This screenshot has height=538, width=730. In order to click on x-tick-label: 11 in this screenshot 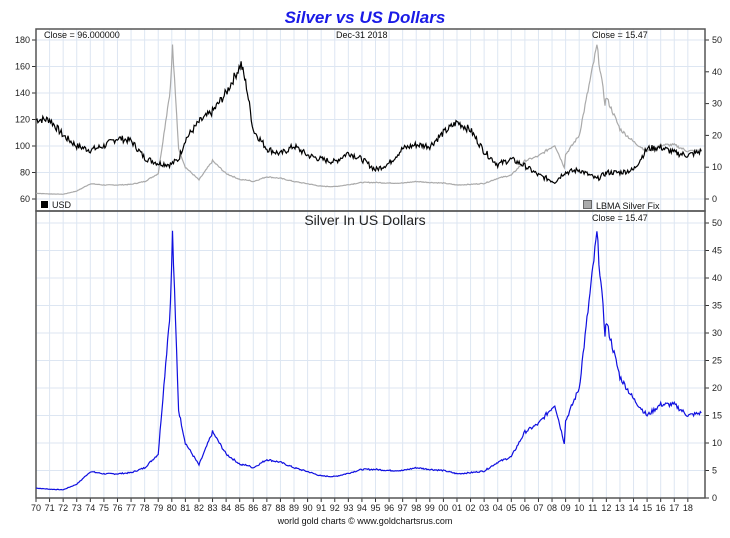, I will do `click(592, 508)`.